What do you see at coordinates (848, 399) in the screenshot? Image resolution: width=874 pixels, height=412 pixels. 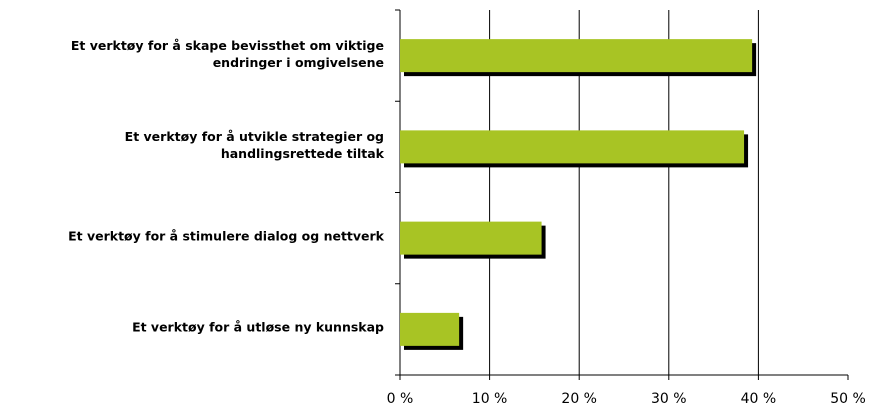 I see `x-tick-label: 50 %` at bounding box center [848, 399].